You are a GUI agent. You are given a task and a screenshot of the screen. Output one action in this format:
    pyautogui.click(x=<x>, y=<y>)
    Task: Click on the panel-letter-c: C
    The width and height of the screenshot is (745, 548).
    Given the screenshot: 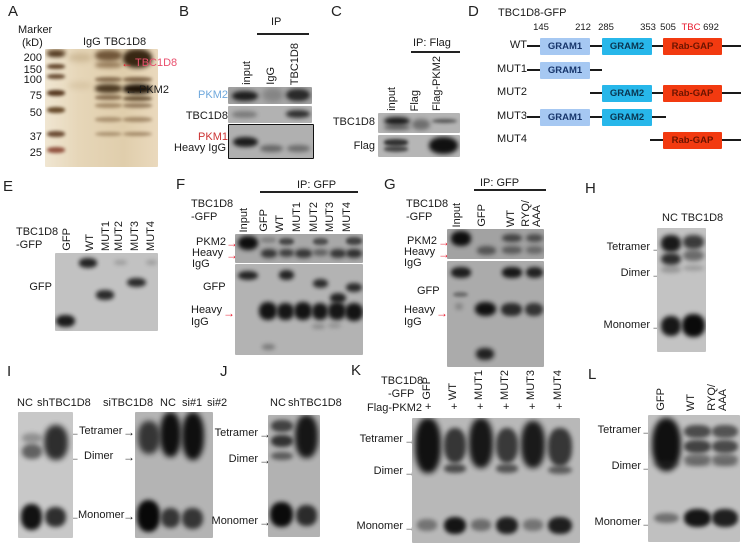 What is the action you would take?
    pyautogui.click(x=336, y=11)
    